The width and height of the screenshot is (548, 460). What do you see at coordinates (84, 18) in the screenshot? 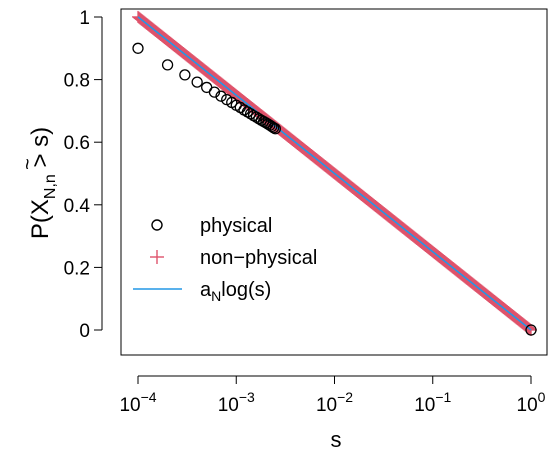
I see `y-tick-label: 1` at bounding box center [84, 18].